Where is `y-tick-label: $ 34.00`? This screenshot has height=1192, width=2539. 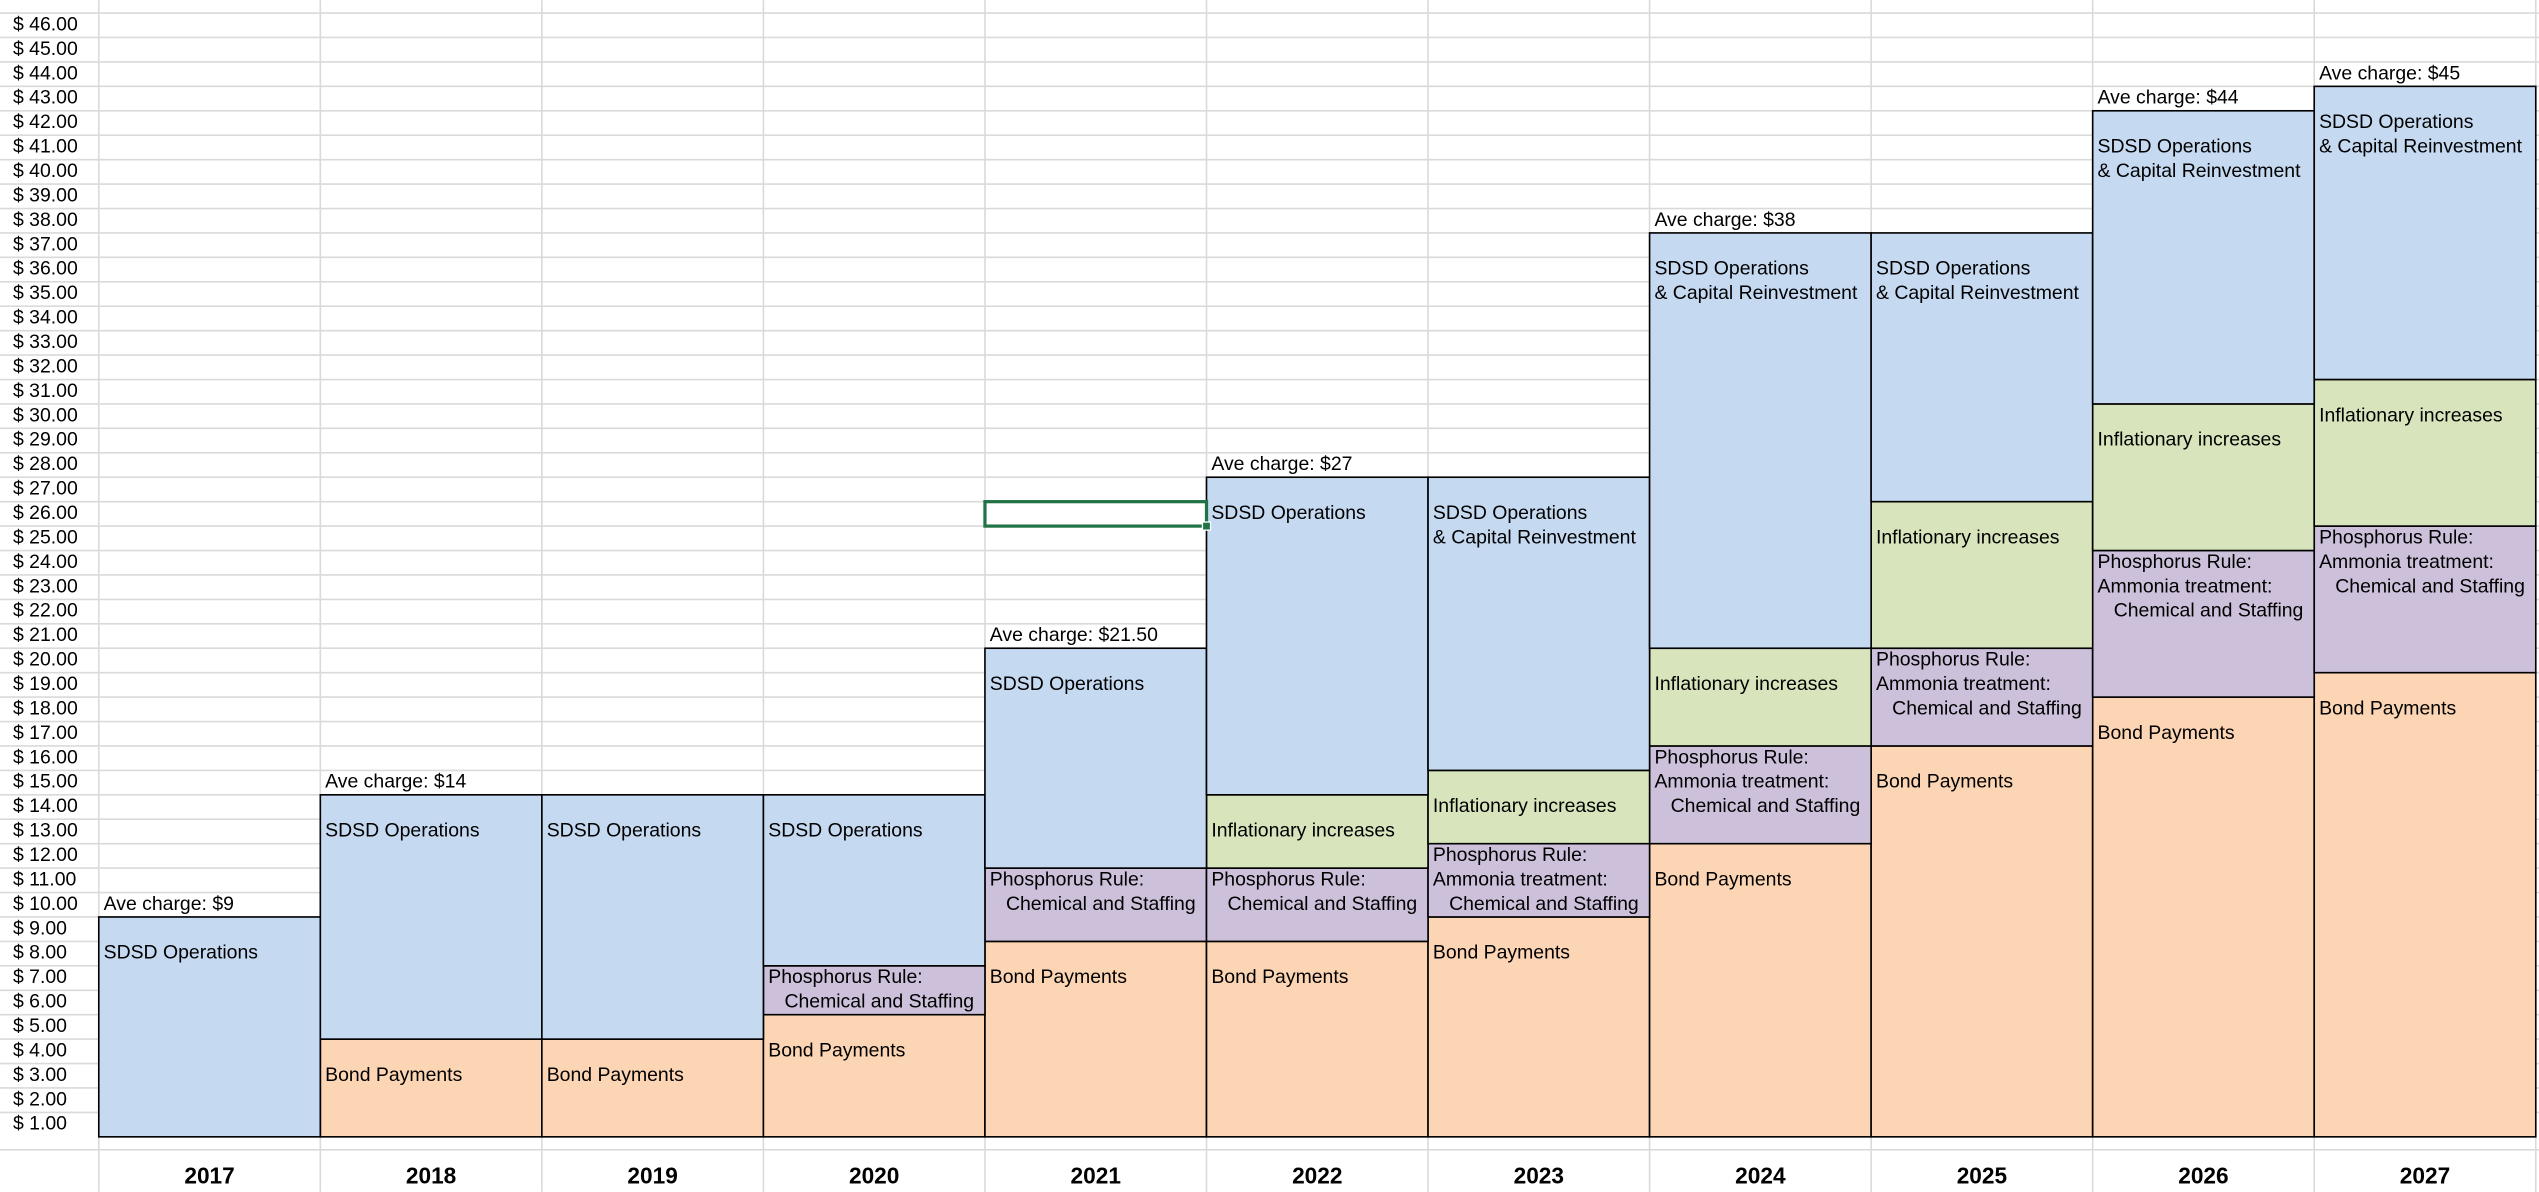 y-tick-label: $ 34.00 is located at coordinates (45, 318).